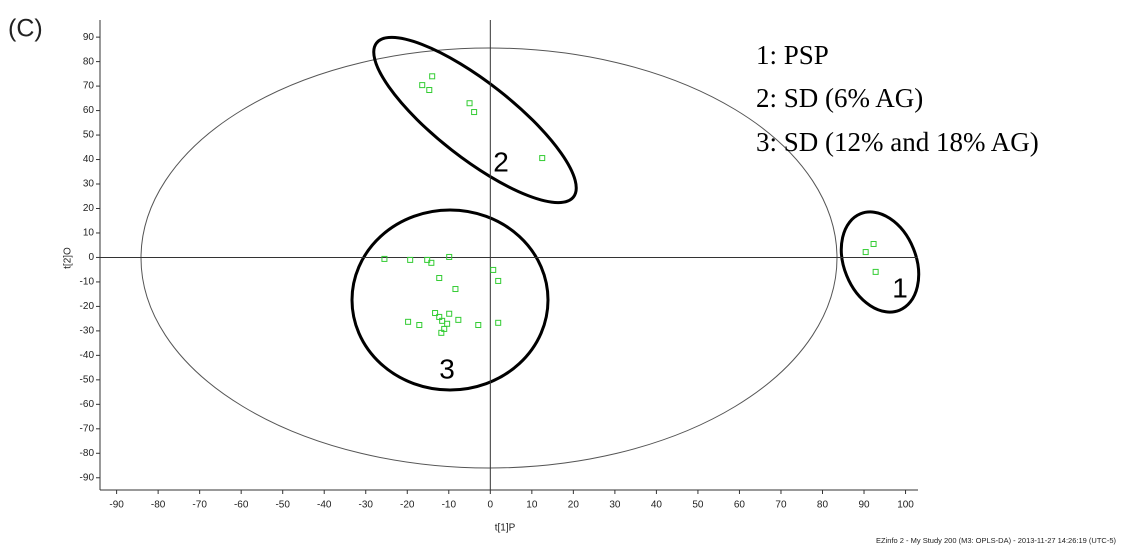  Describe the element at coordinates (407, 505) in the screenshot. I see `x-tick-label: -20` at that location.